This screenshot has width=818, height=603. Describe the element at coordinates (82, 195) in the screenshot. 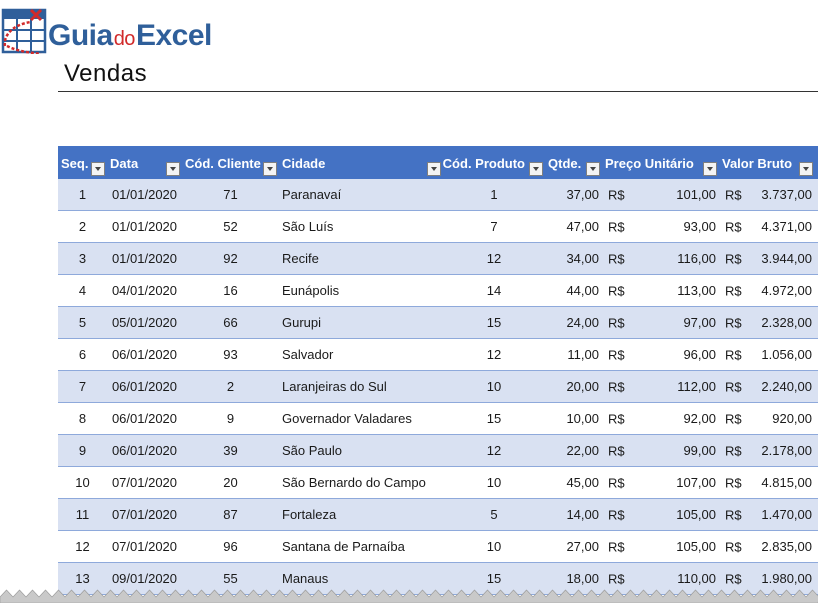

I see `cell-seq: 1` at that location.